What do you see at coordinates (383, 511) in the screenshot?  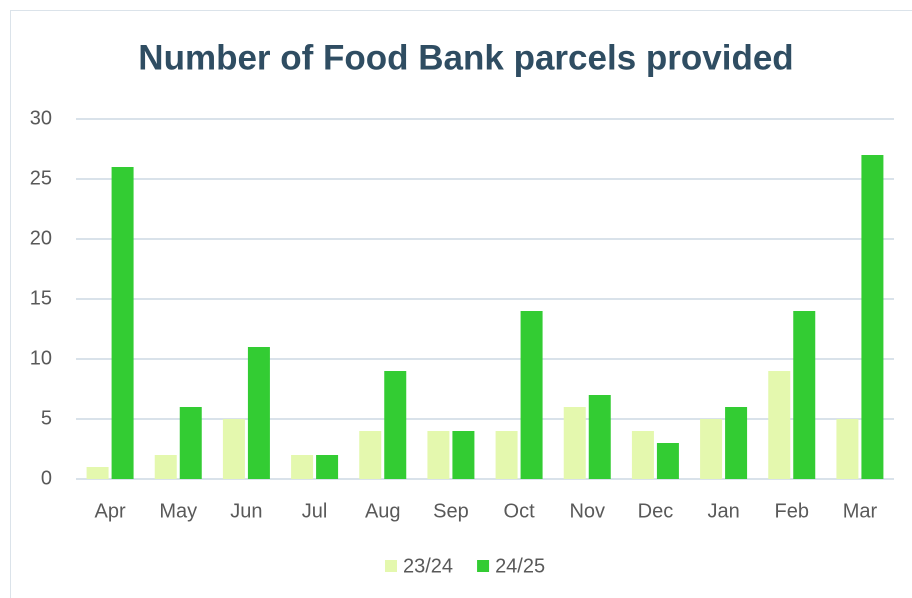 I see `x-tick-label: Aug` at bounding box center [383, 511].